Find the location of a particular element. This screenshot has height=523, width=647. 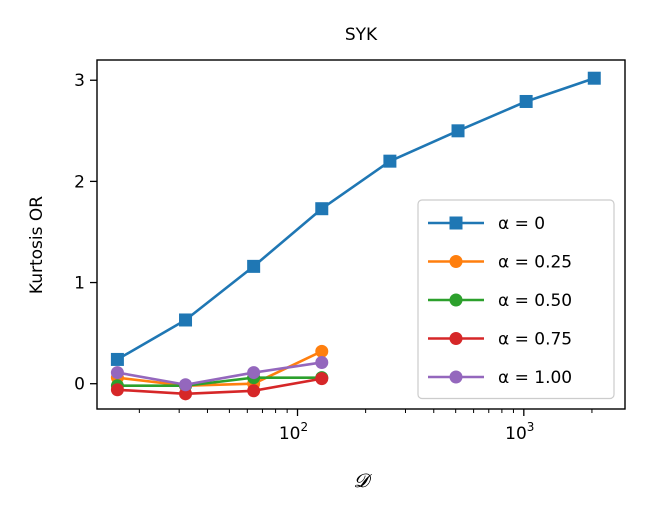

legend-label: α = 0.75 is located at coordinates (535, 340).